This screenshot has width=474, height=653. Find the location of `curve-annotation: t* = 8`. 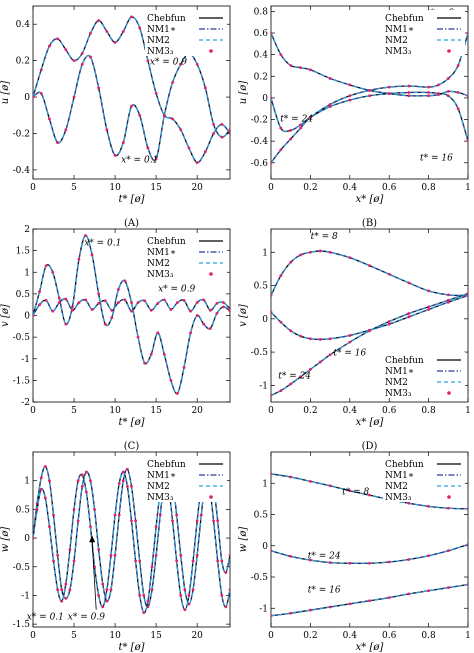

curve-annotation: t* = 8 is located at coordinates (324, 237).